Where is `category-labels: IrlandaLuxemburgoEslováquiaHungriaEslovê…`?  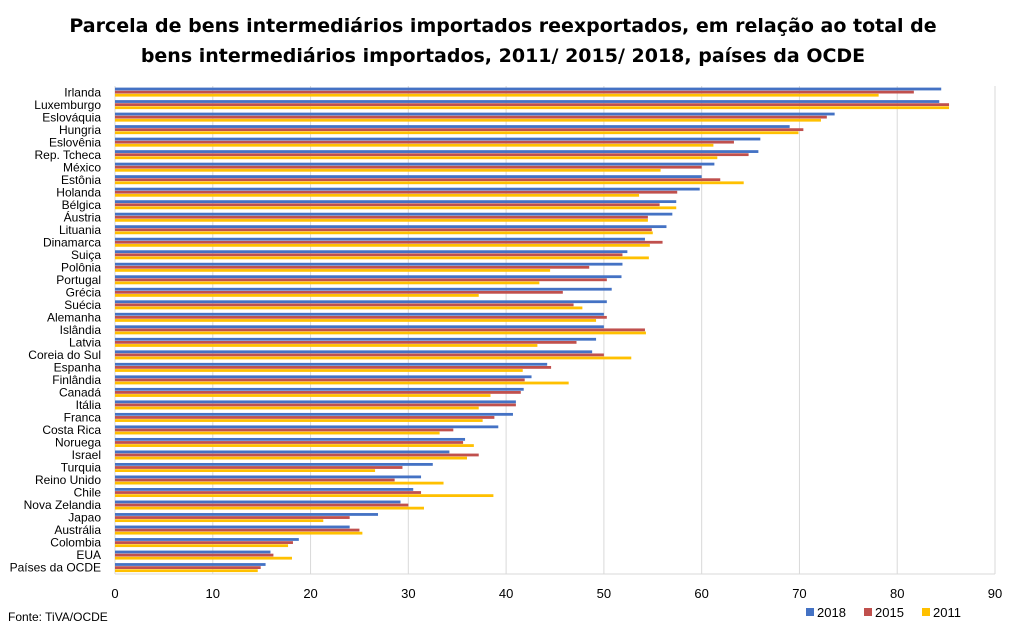
category-labels: IrlandaLuxemburgoEslováquiaHungriaEslovê… is located at coordinates (56, 329).